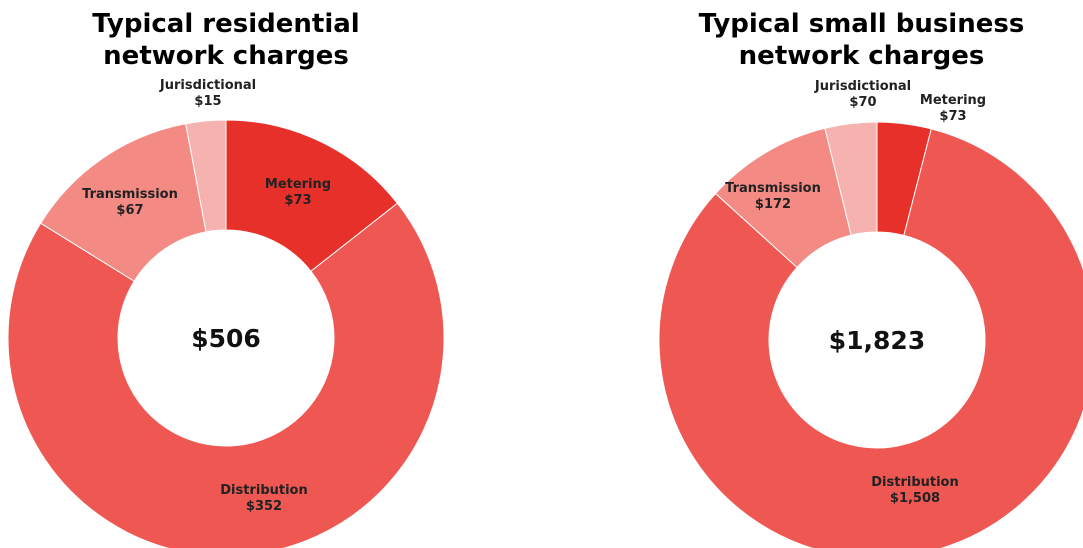 This screenshot has height=548, width=1083. What do you see at coordinates (129, 210) in the screenshot?
I see `residential-label-transmission-value: $67` at bounding box center [129, 210].